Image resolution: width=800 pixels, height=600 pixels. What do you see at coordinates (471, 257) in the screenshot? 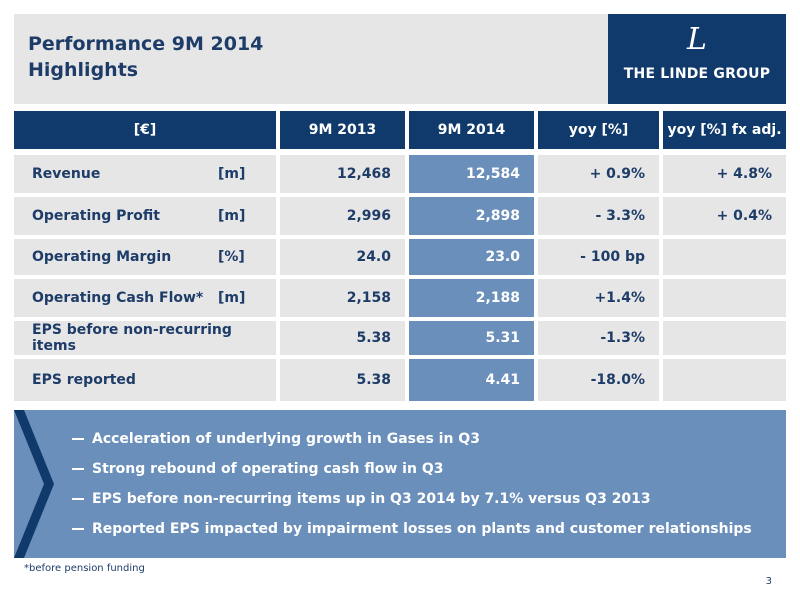
I see `value-9m-2014: 23.0` at bounding box center [471, 257].